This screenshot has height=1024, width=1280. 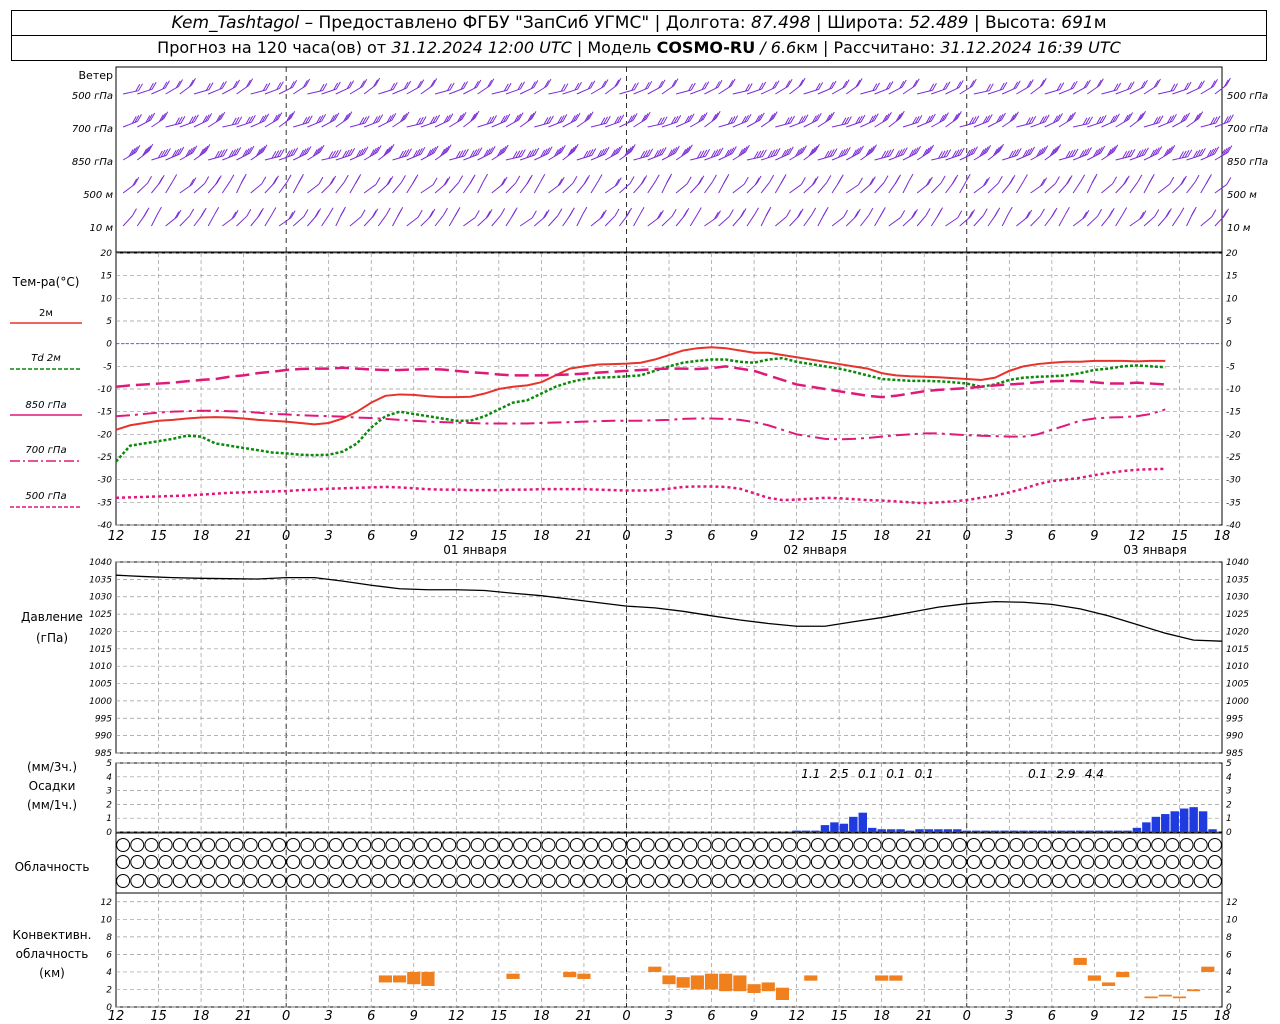 What do you see at coordinates (1137, 536) in the screenshot?
I see `hour-tick-label: 12` at bounding box center [1137, 536].